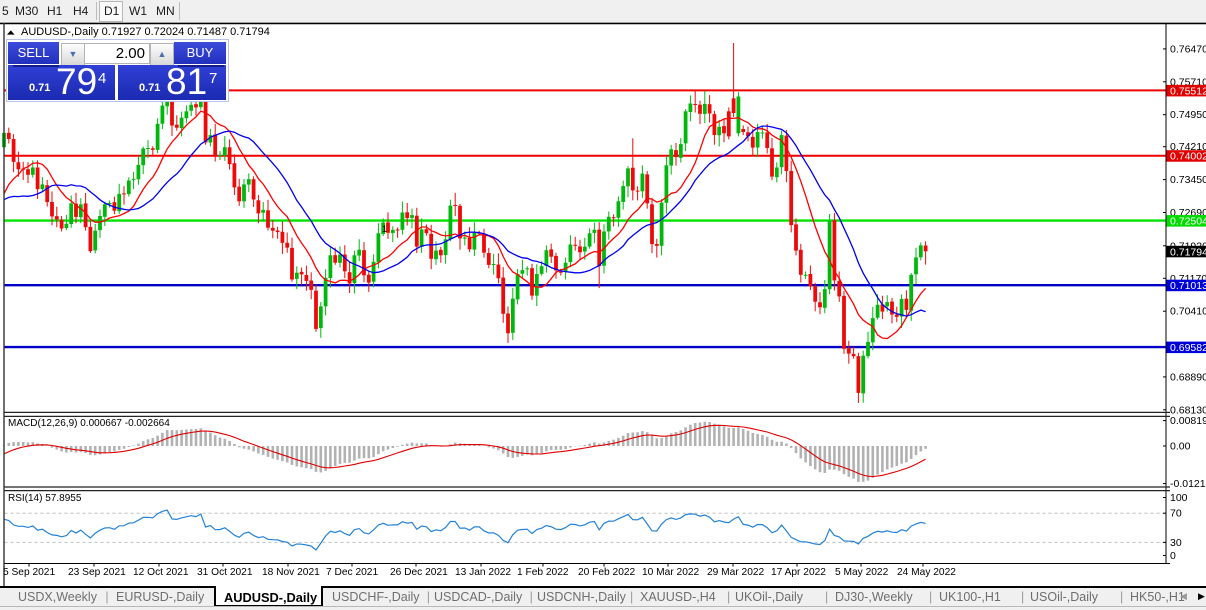 This screenshot has height=610, width=1206. I want to click on svg-text: 1, so click(384, 229).